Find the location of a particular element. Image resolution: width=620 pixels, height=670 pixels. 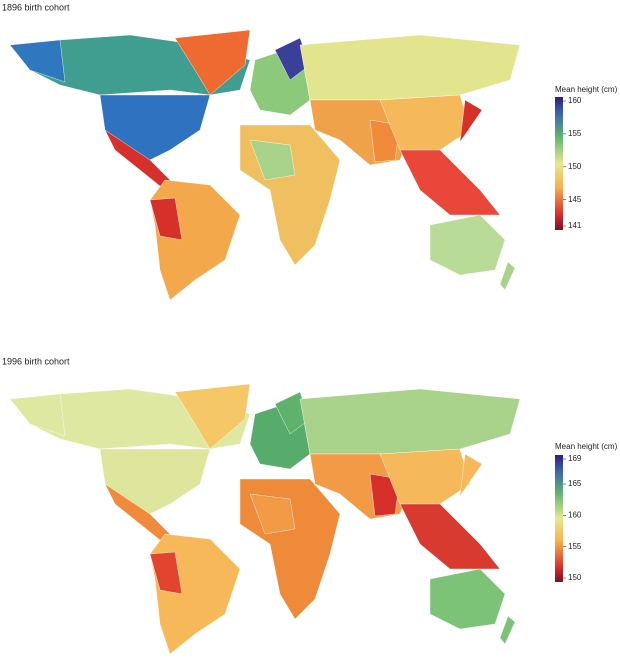

panel-title: 1896 birth cohort is located at coordinates (36, 7).